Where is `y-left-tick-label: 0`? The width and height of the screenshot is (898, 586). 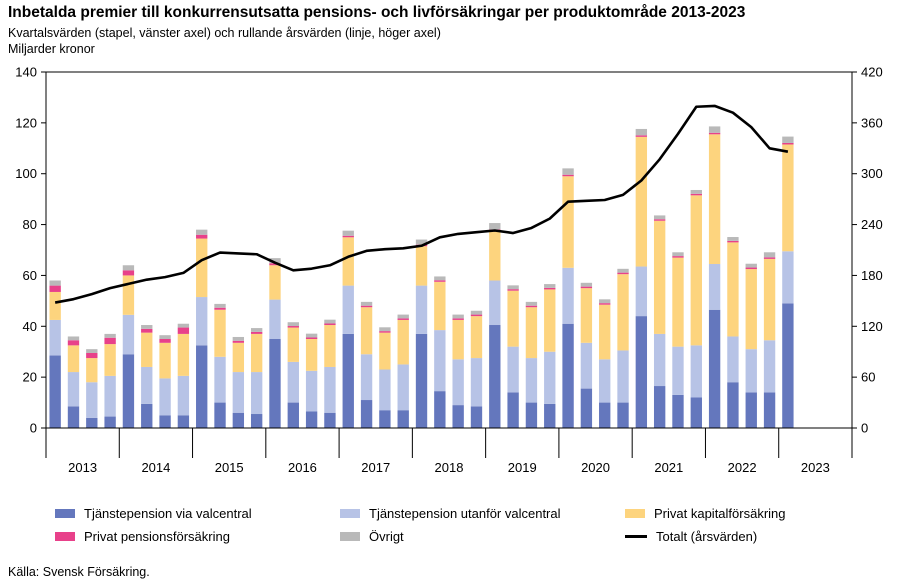
y-left-tick-label: 0 is located at coordinates (33, 428).